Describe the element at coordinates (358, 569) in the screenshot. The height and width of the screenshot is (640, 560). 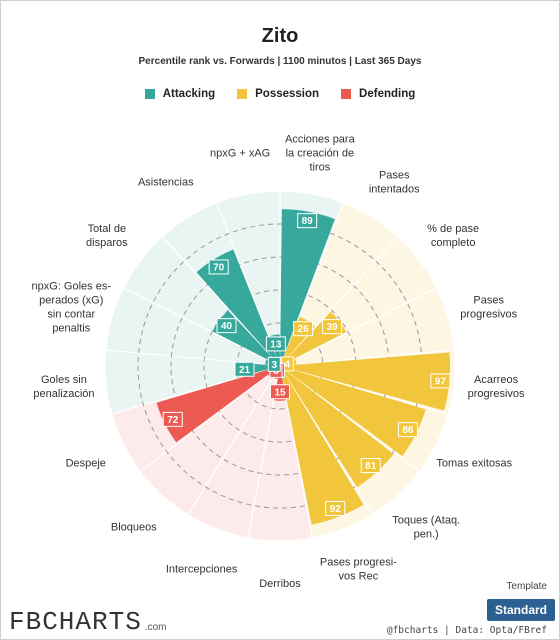
I see `category-label-pases-progresivos-rec: Pases progresi-vos Rec` at that location.